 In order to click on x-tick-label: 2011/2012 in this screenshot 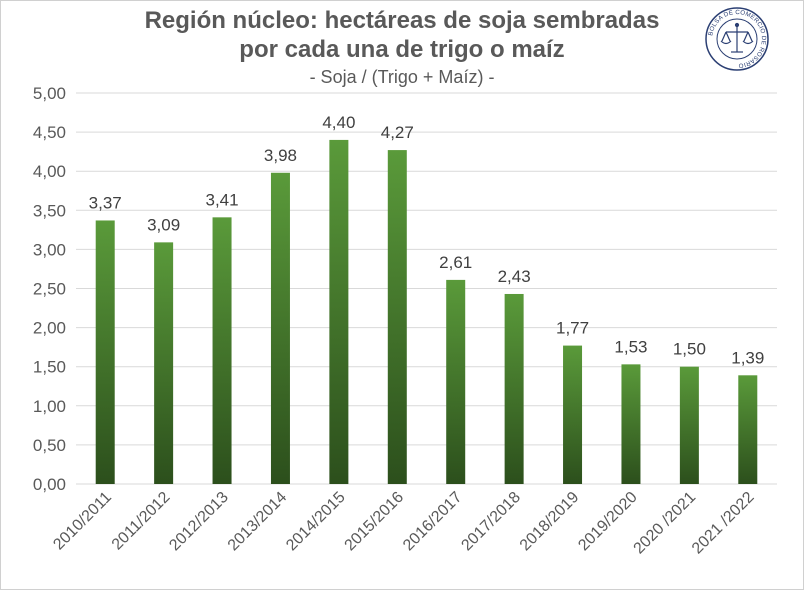, I will do `click(141, 521)`.